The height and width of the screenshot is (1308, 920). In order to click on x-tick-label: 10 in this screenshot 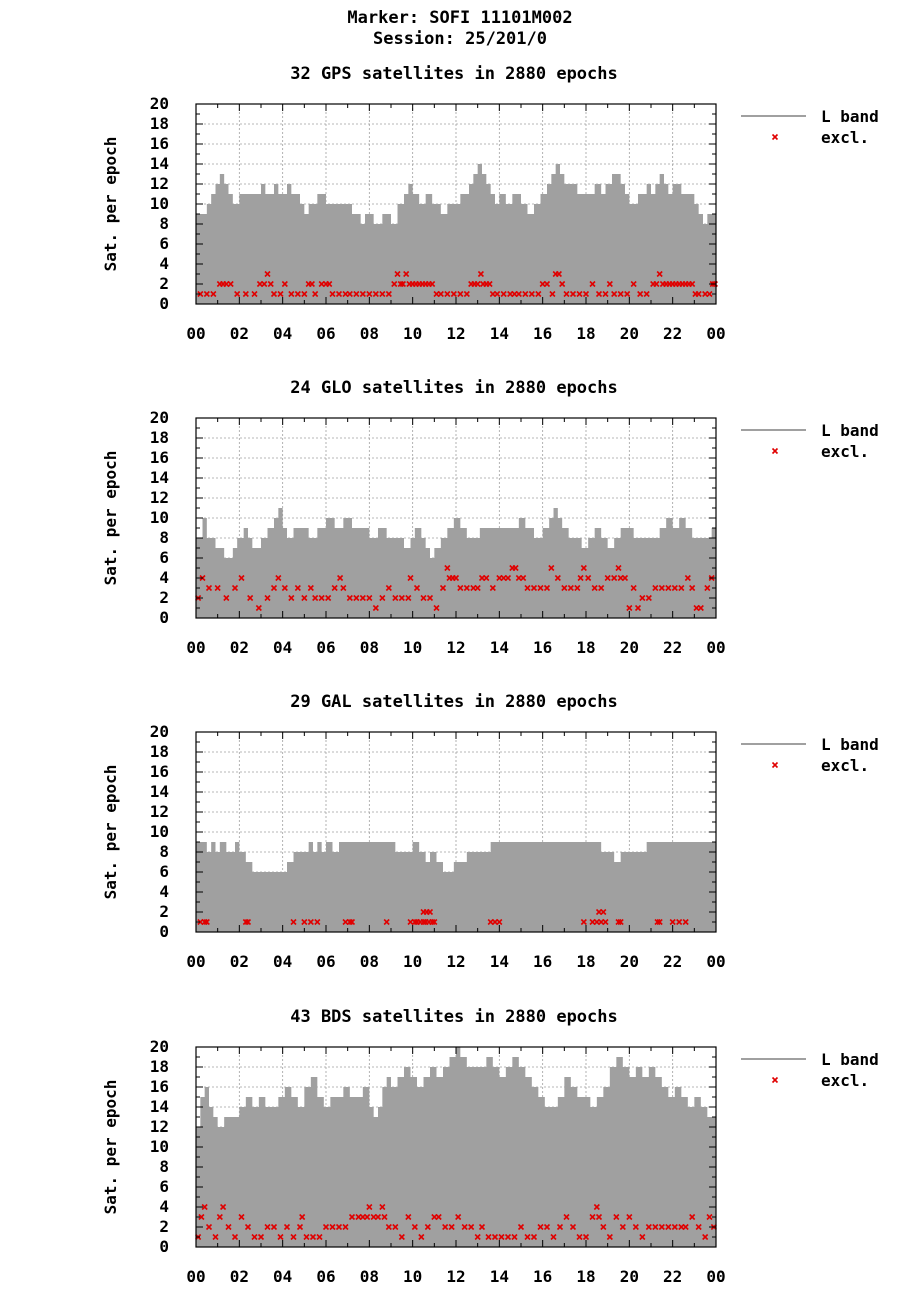, I will do `click(412, 961)`.